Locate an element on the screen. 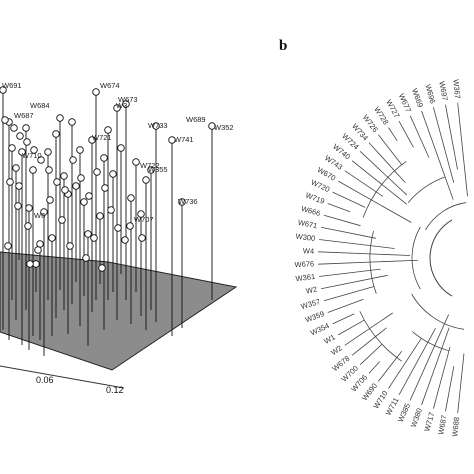  tree-leaf-label: W1 is located at coordinates (330, 338).